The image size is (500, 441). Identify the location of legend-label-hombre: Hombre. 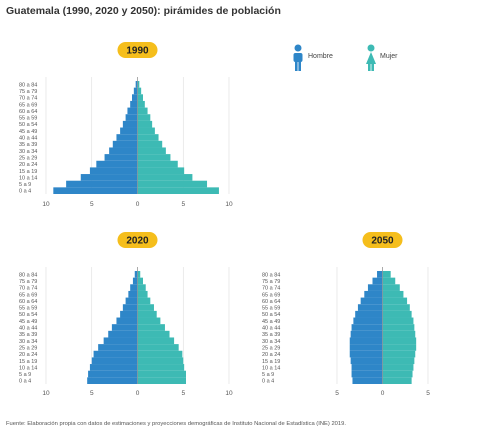
(320, 56).